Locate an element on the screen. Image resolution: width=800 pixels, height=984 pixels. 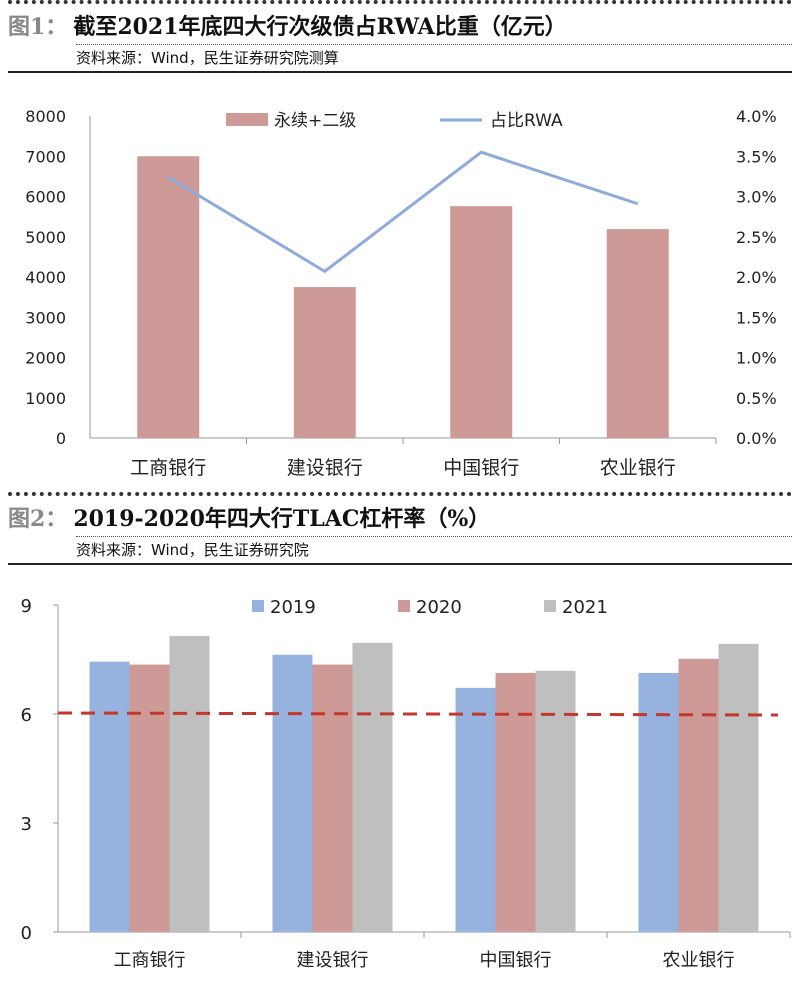
y-tick-label: 3000 is located at coordinates (45, 317).